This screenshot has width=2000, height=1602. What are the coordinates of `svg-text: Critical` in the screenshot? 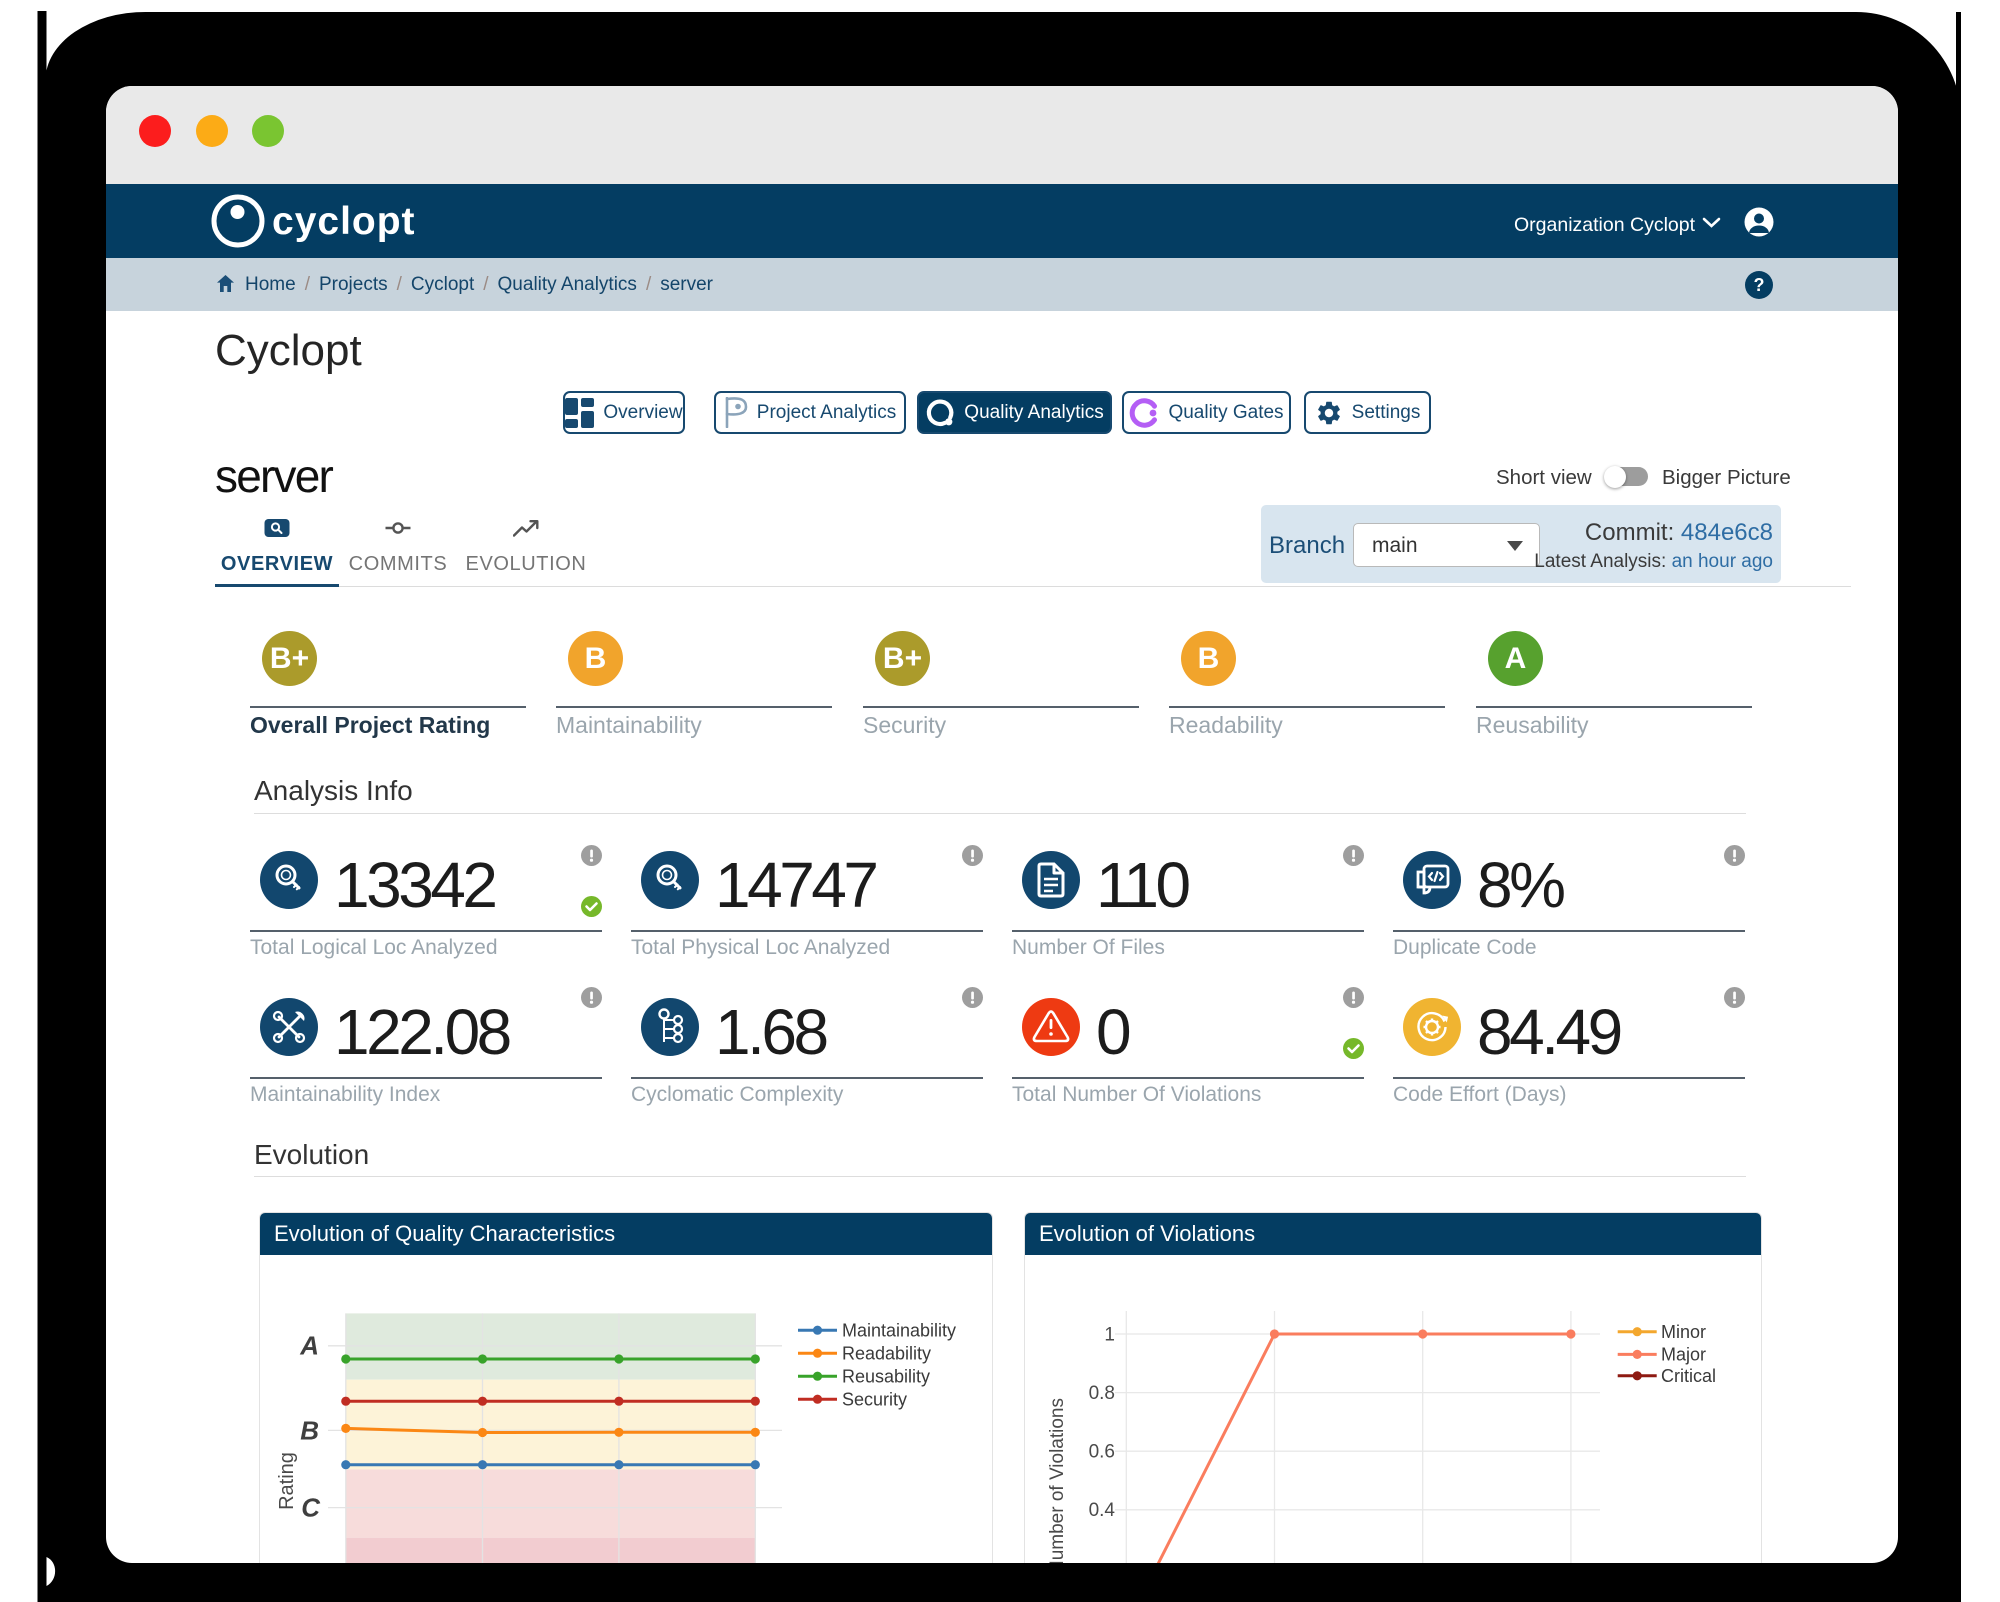 It's located at (1688, 1376).